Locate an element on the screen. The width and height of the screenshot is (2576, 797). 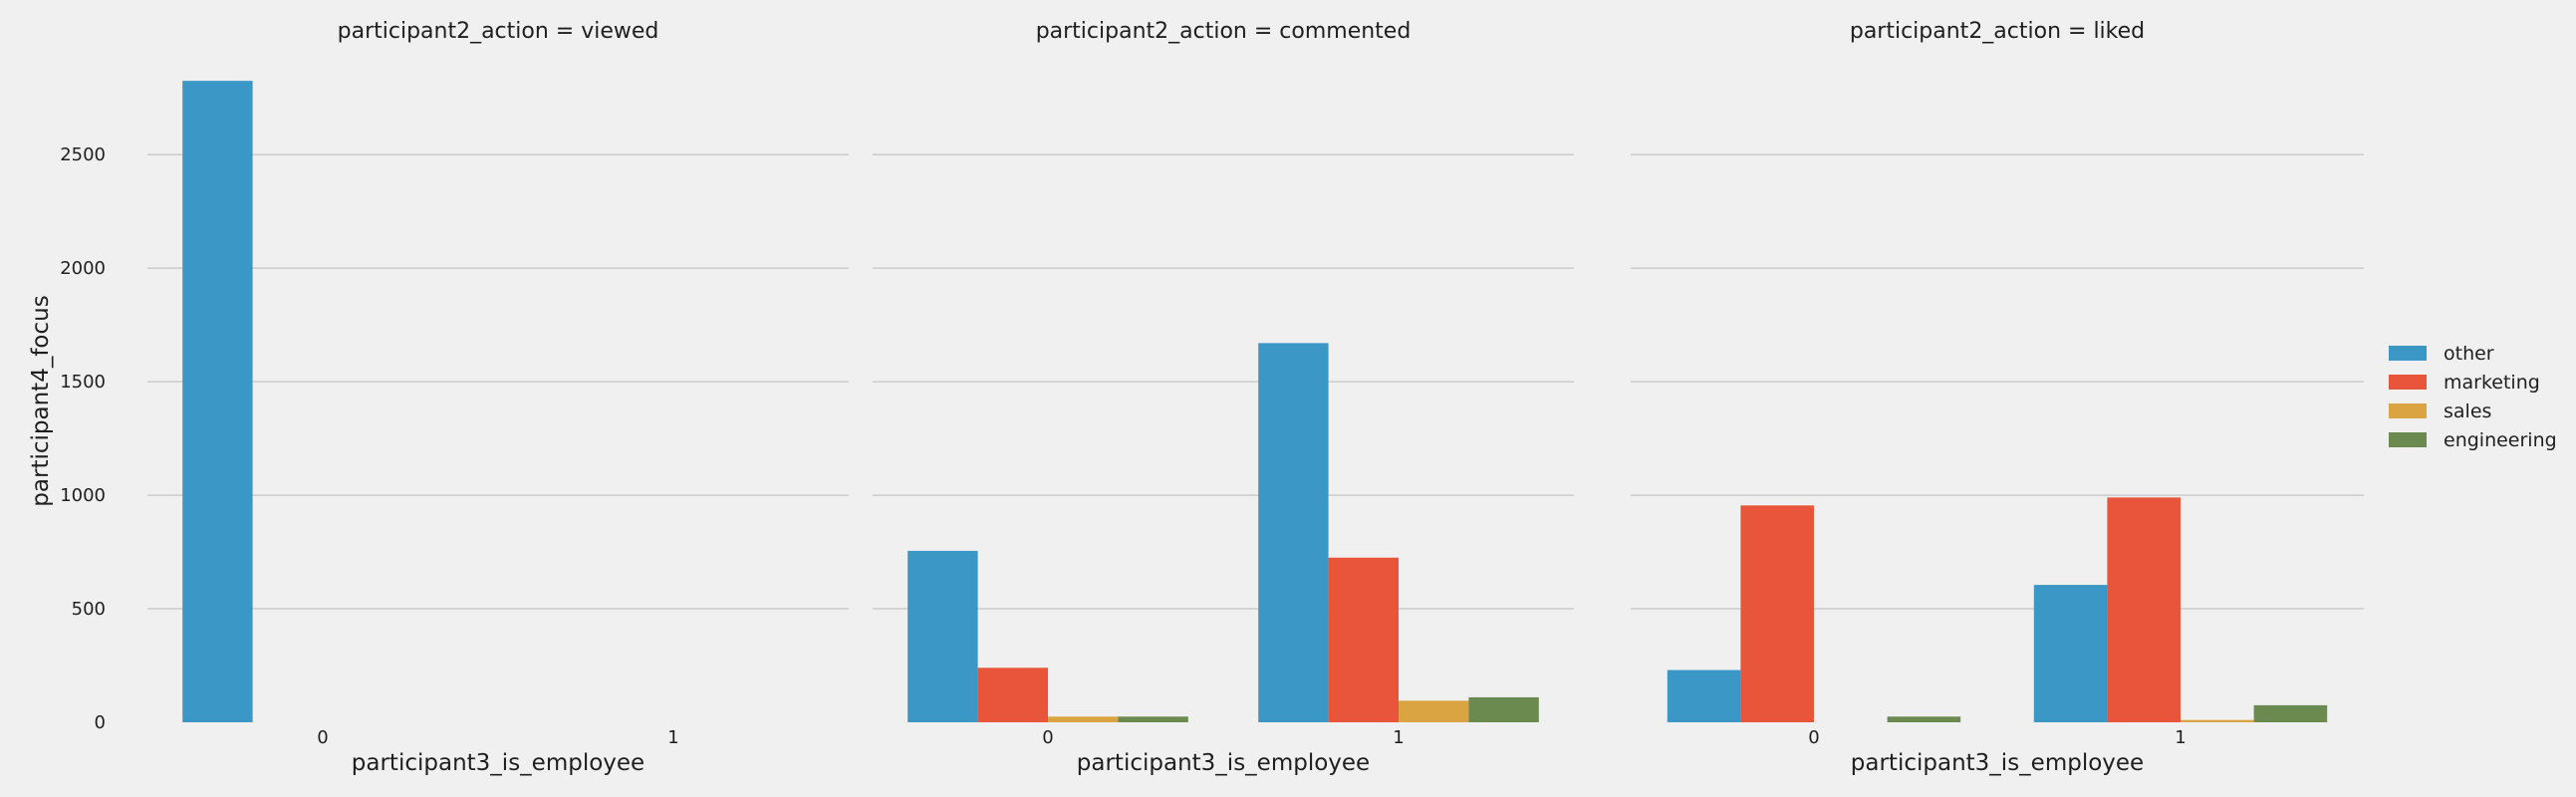
panel-title: participant2_action = commented is located at coordinates (1224, 32).